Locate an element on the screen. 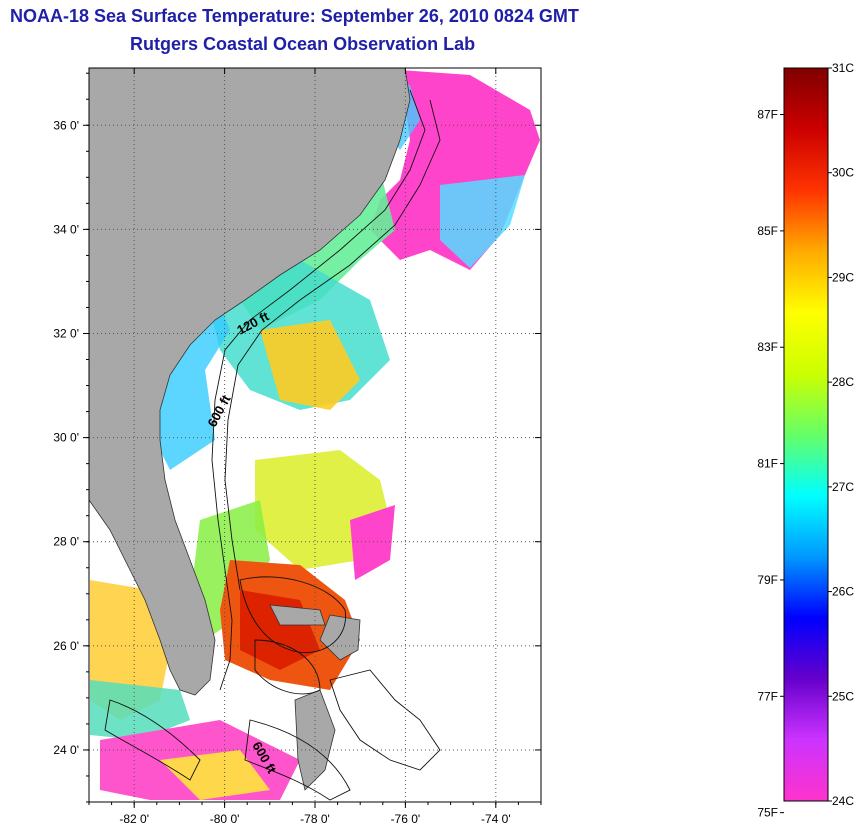 The image size is (865, 832). lat-tick-label: 32 0' is located at coordinates (66, 333).